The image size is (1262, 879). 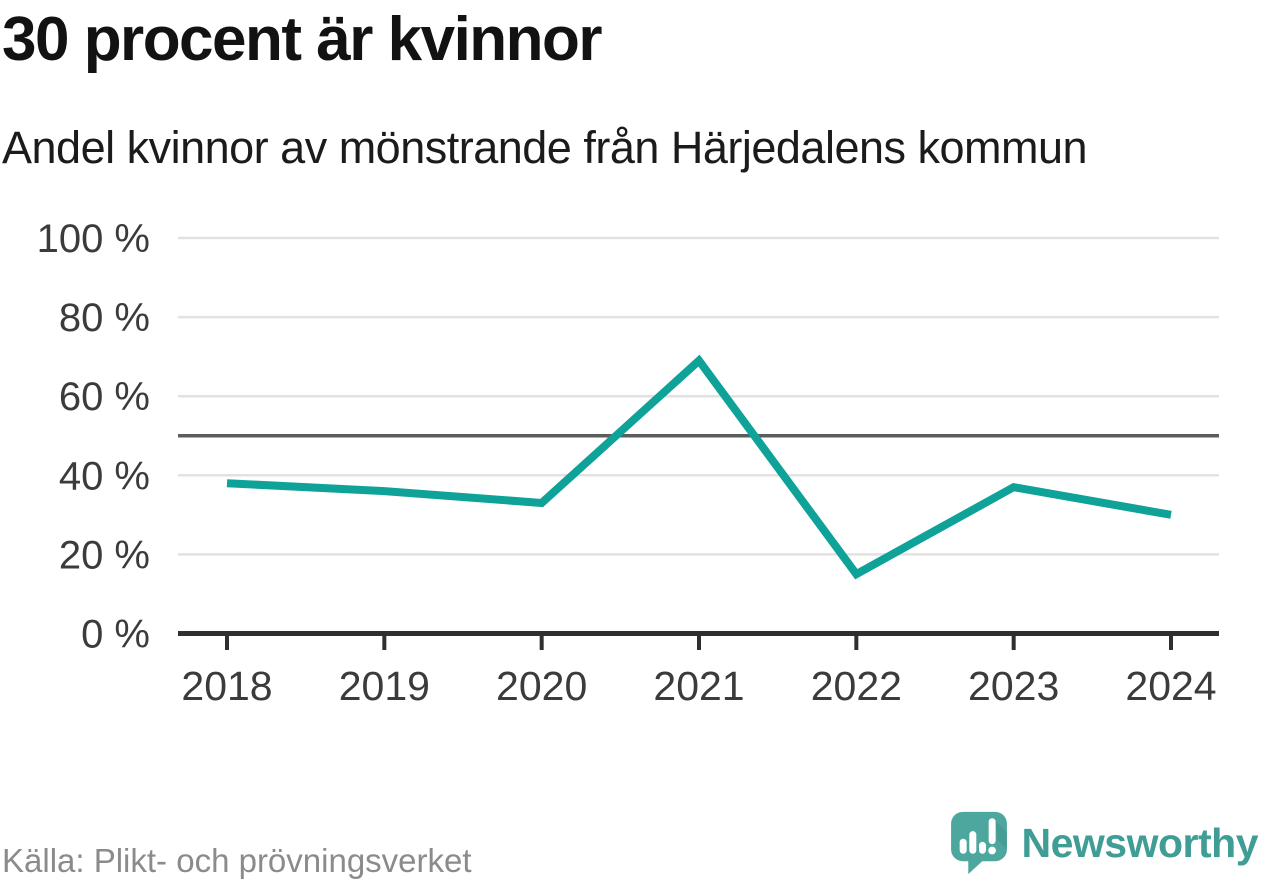 I want to click on brand-logo: Newsworthy, so click(x=1104, y=843).